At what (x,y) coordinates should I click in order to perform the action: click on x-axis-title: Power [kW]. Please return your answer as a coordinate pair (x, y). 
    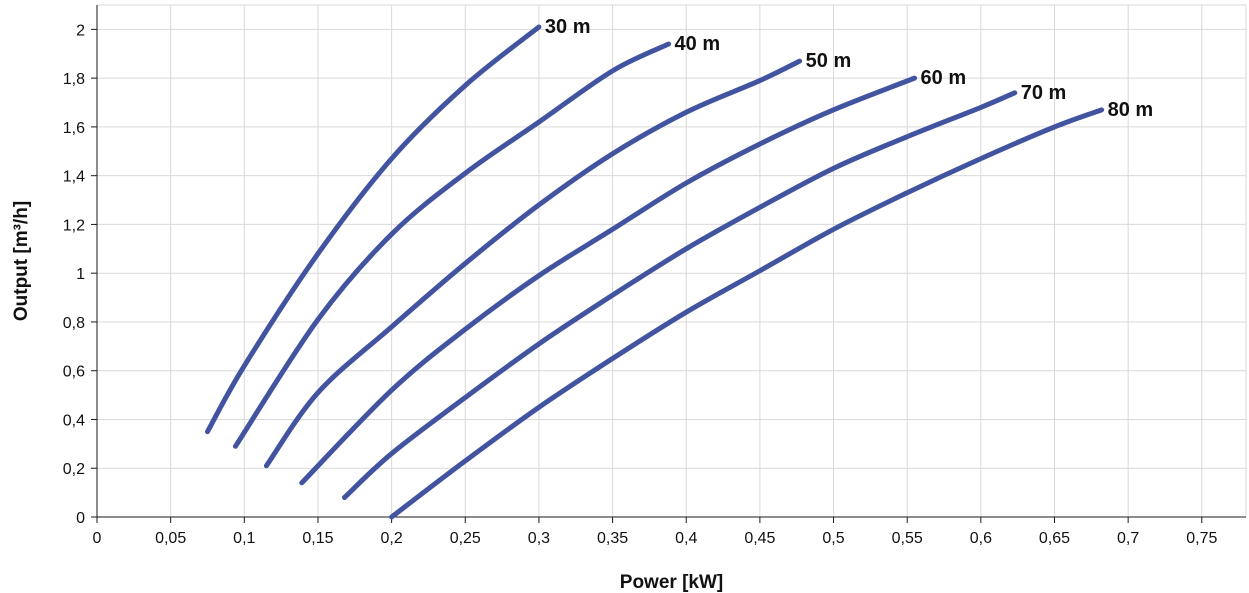
    Looking at the image, I should click on (671, 582).